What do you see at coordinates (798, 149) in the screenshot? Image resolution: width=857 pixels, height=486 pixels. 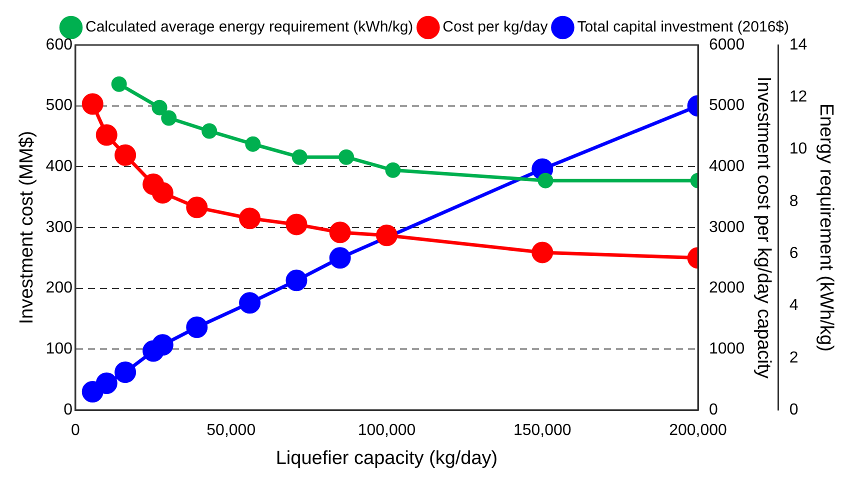 I see `y3-tick-label: 10` at bounding box center [798, 149].